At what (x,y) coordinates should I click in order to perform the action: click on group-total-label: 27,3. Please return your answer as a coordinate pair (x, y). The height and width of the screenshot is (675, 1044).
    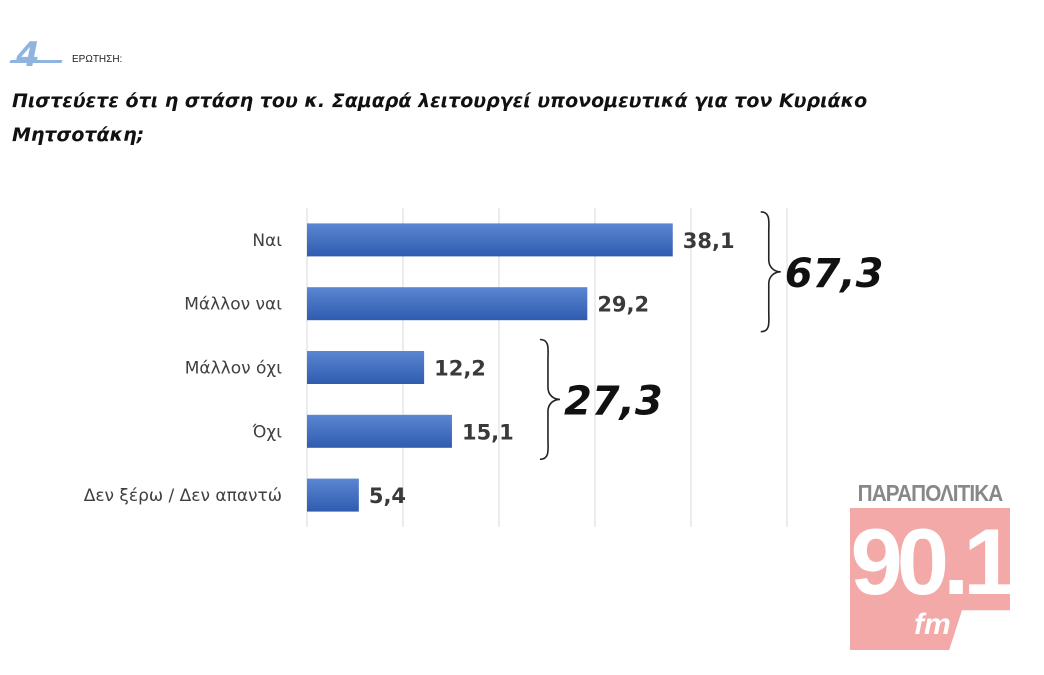
    Looking at the image, I should click on (613, 401).